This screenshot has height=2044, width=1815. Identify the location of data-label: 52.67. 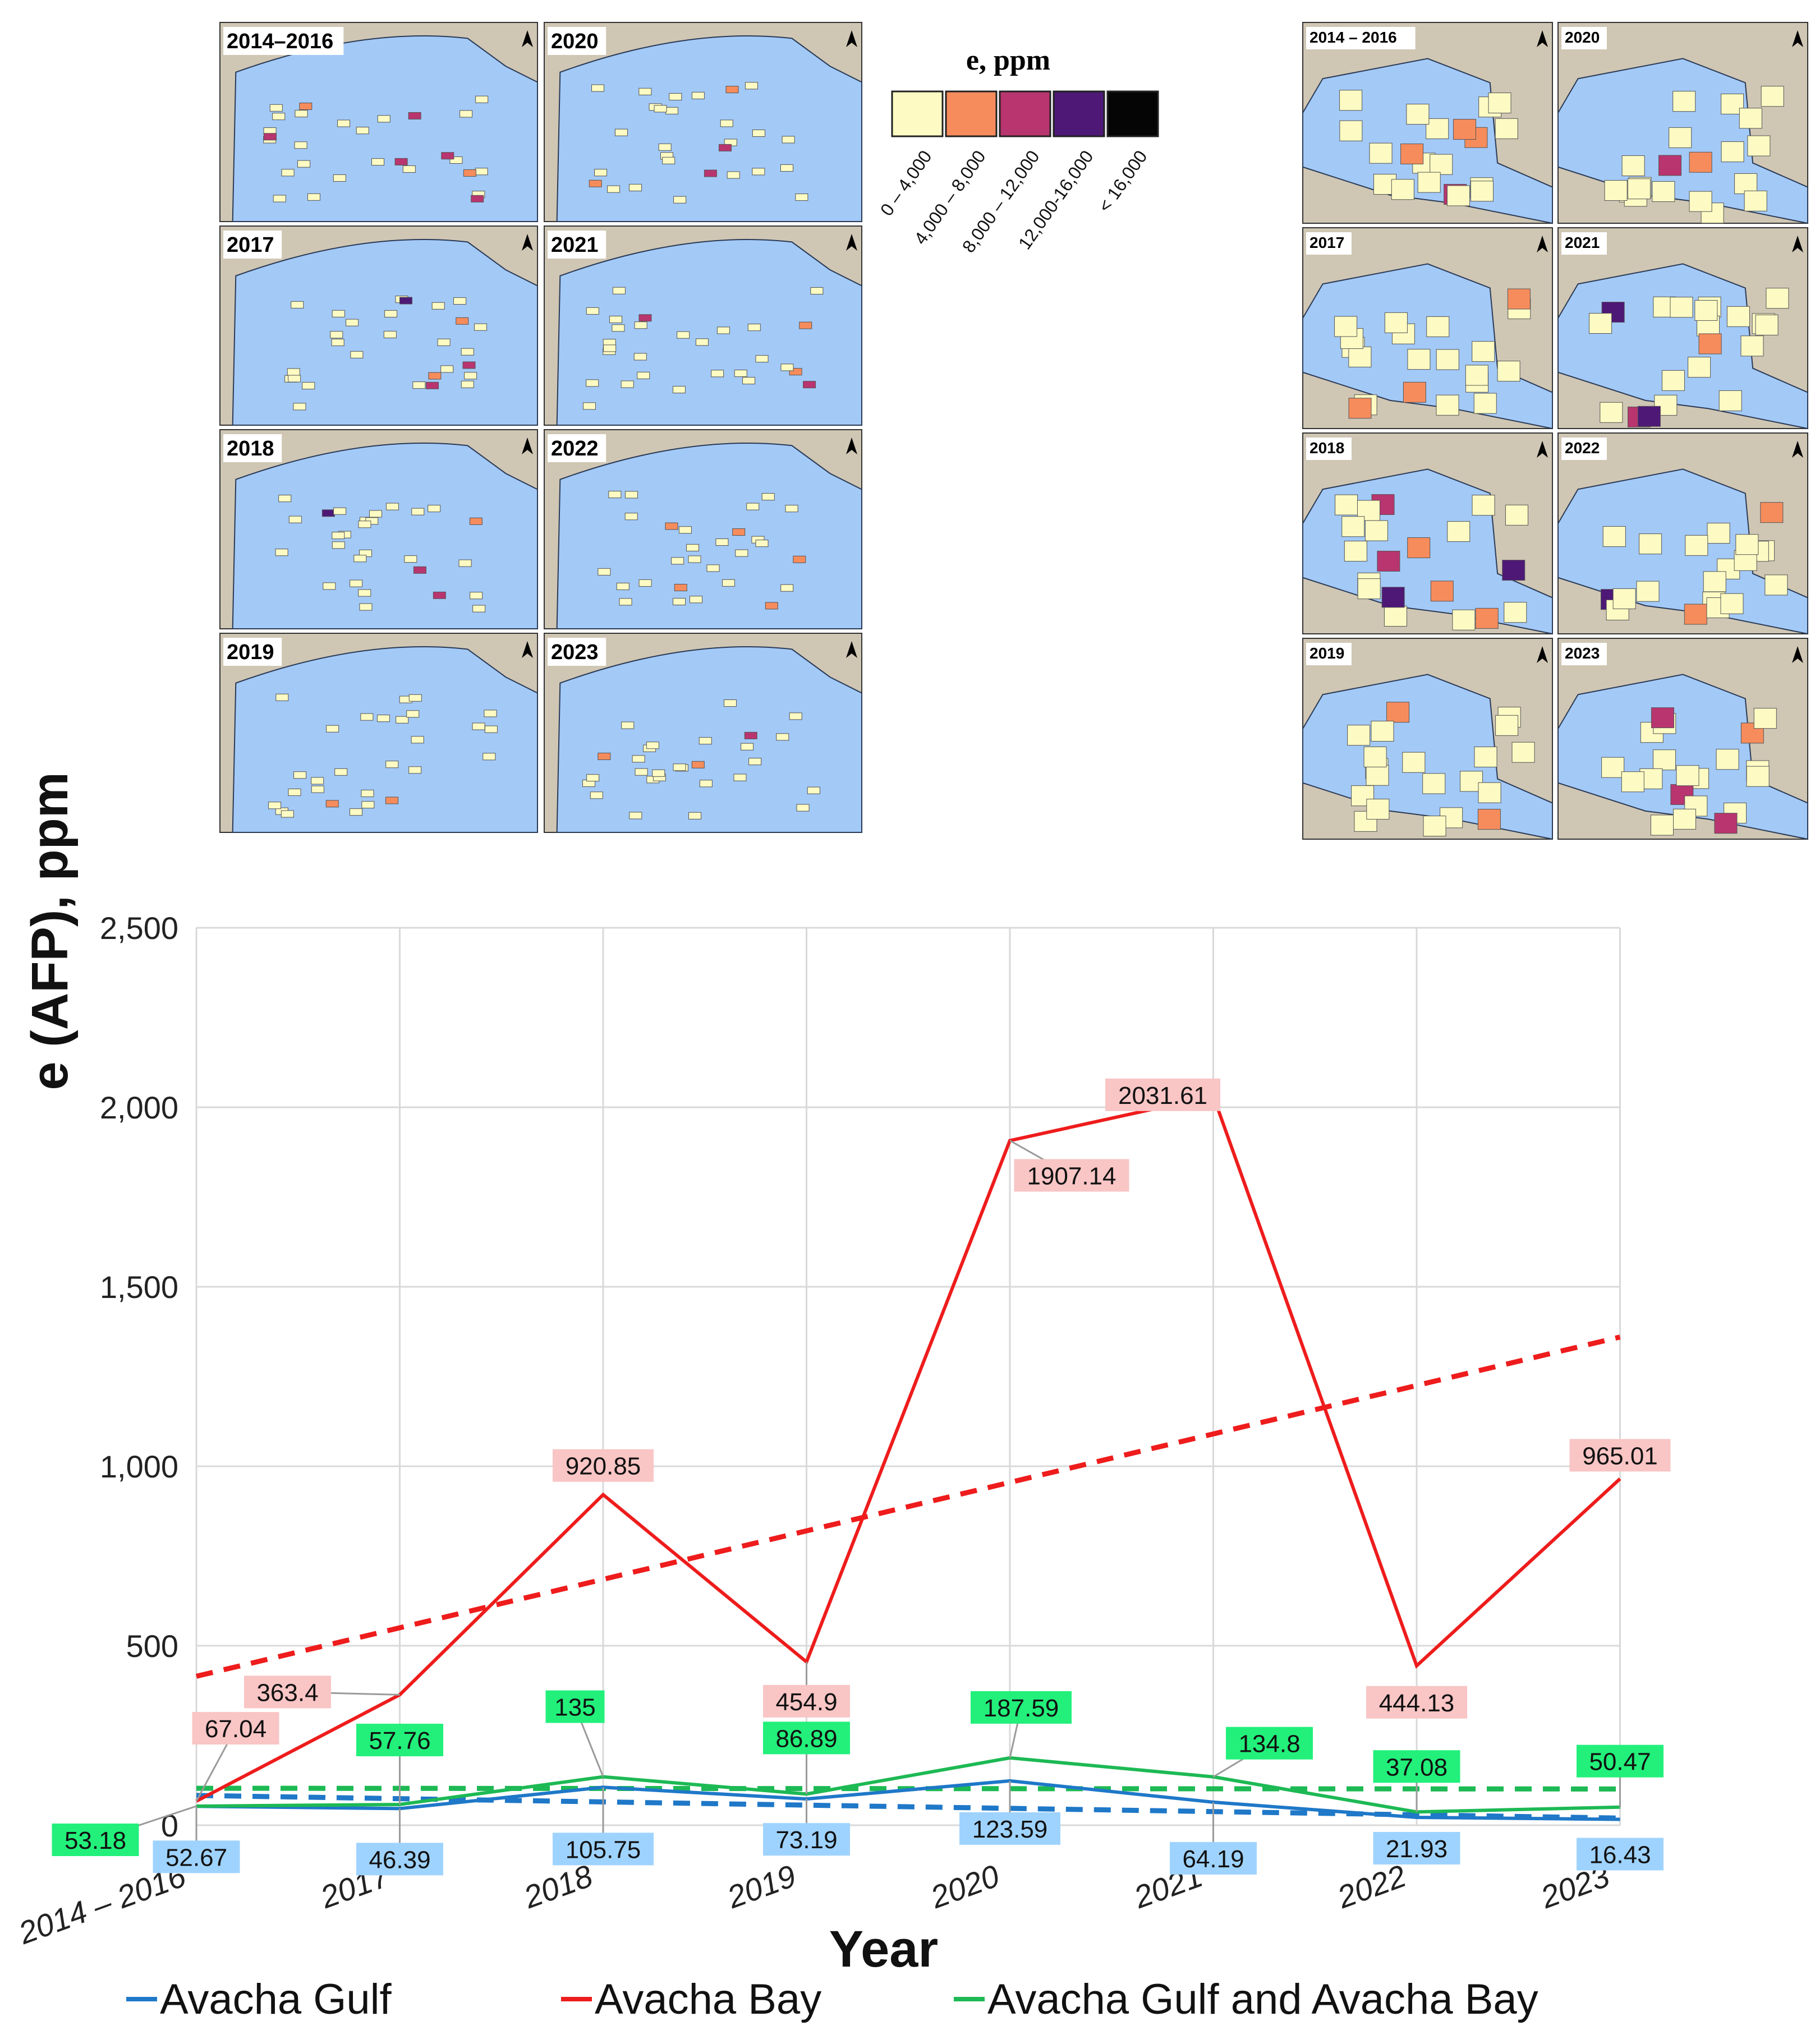
(196, 1857).